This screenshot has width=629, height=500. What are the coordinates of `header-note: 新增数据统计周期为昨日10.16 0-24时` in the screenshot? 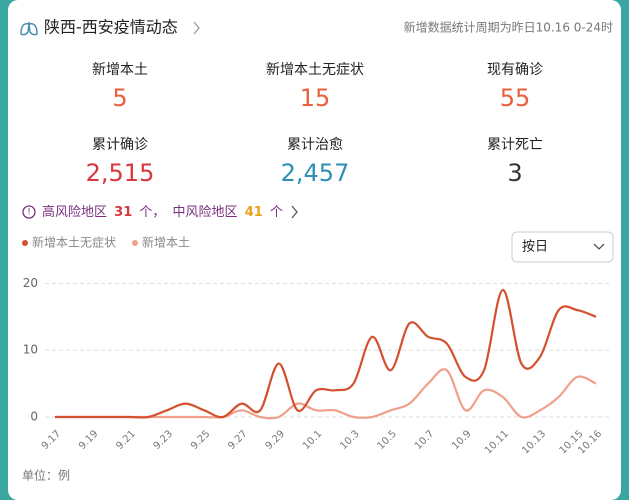 It's located at (508, 27).